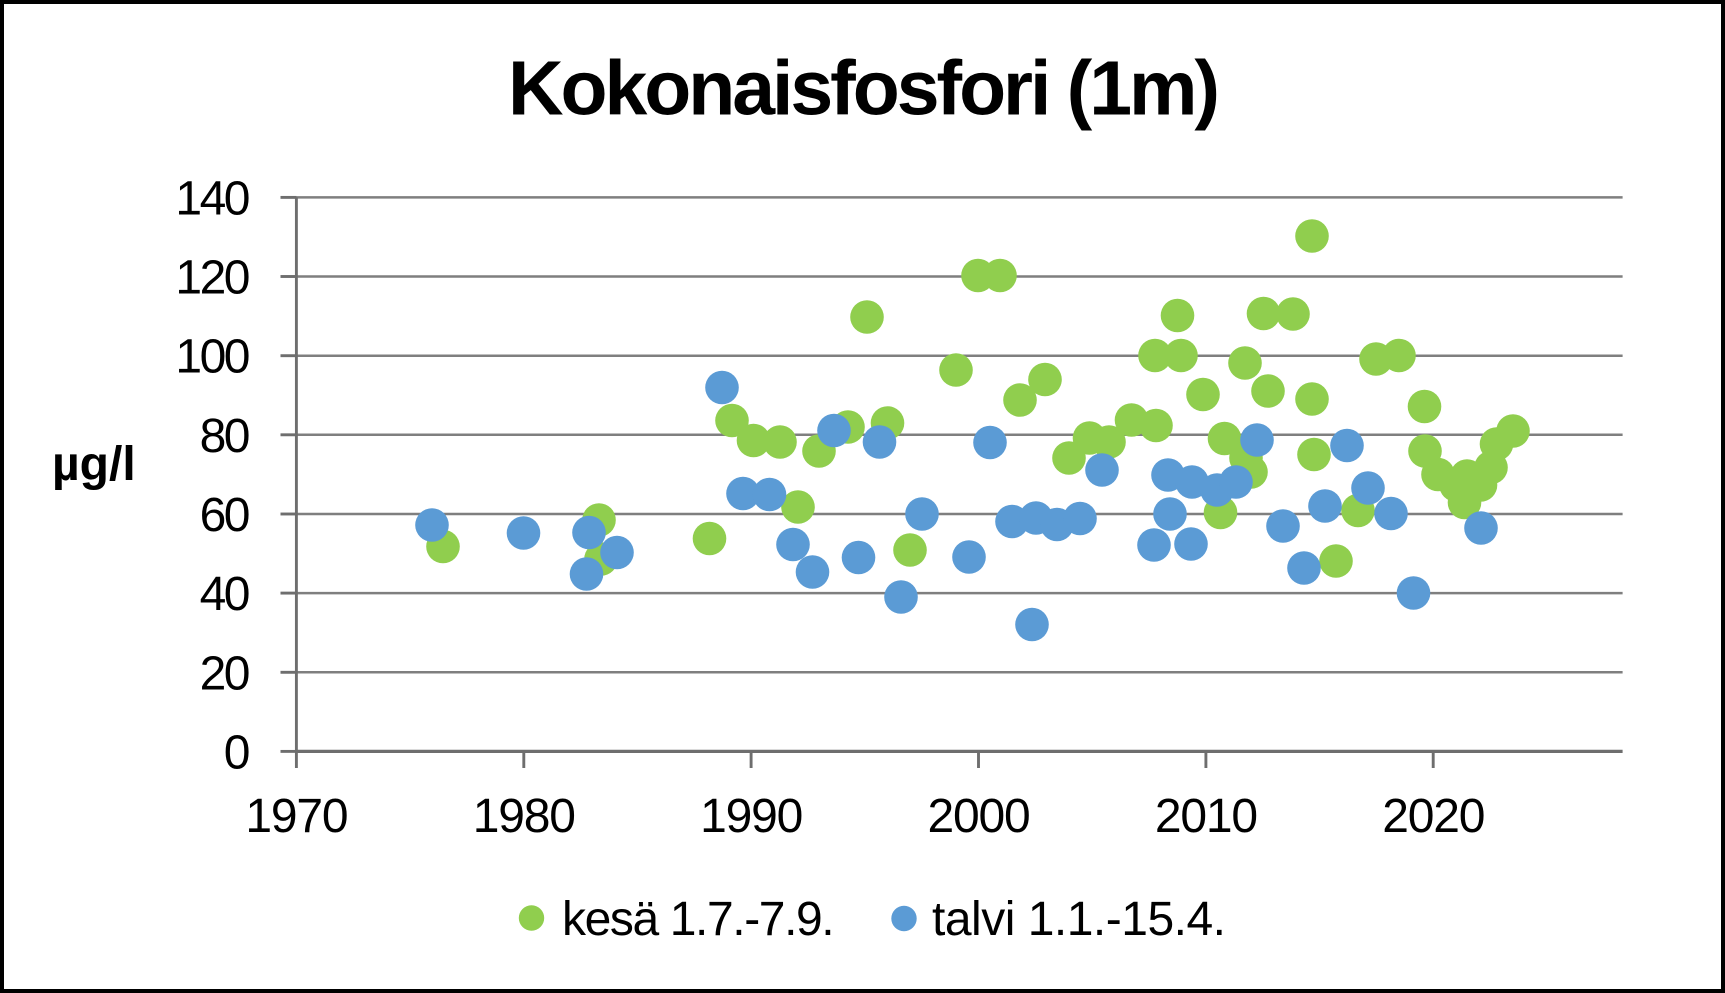 This screenshot has width=1725, height=993. I want to click on svg-text: 2010, so click(1206, 816).